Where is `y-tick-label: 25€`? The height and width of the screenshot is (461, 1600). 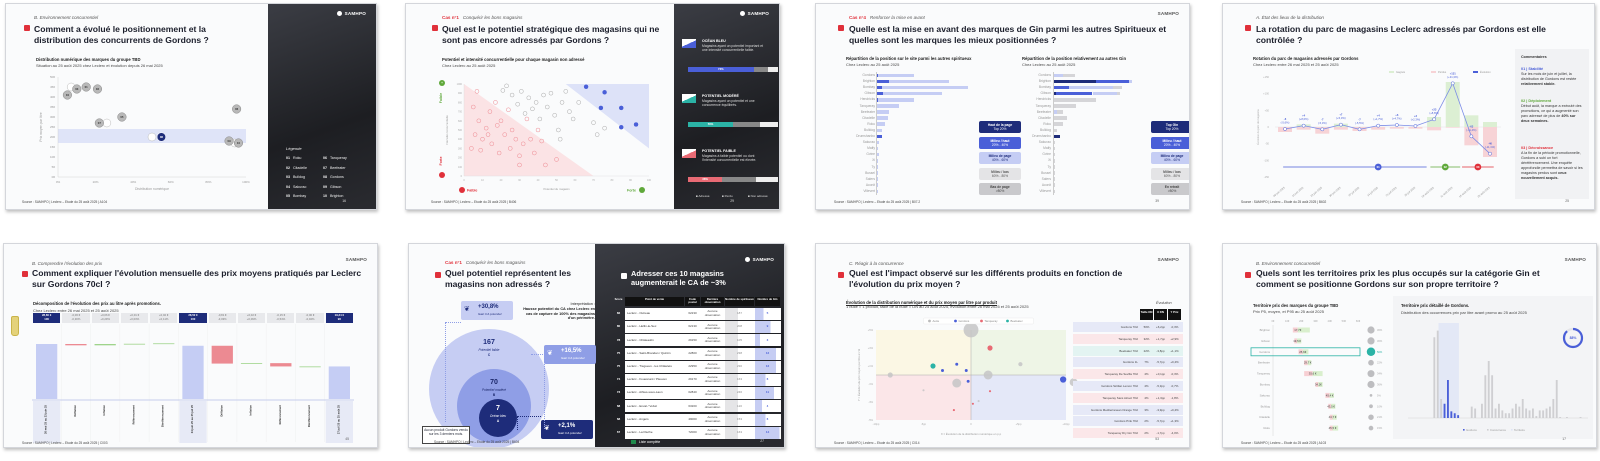
y-tick-label: 25€ is located at coordinates (52, 127).